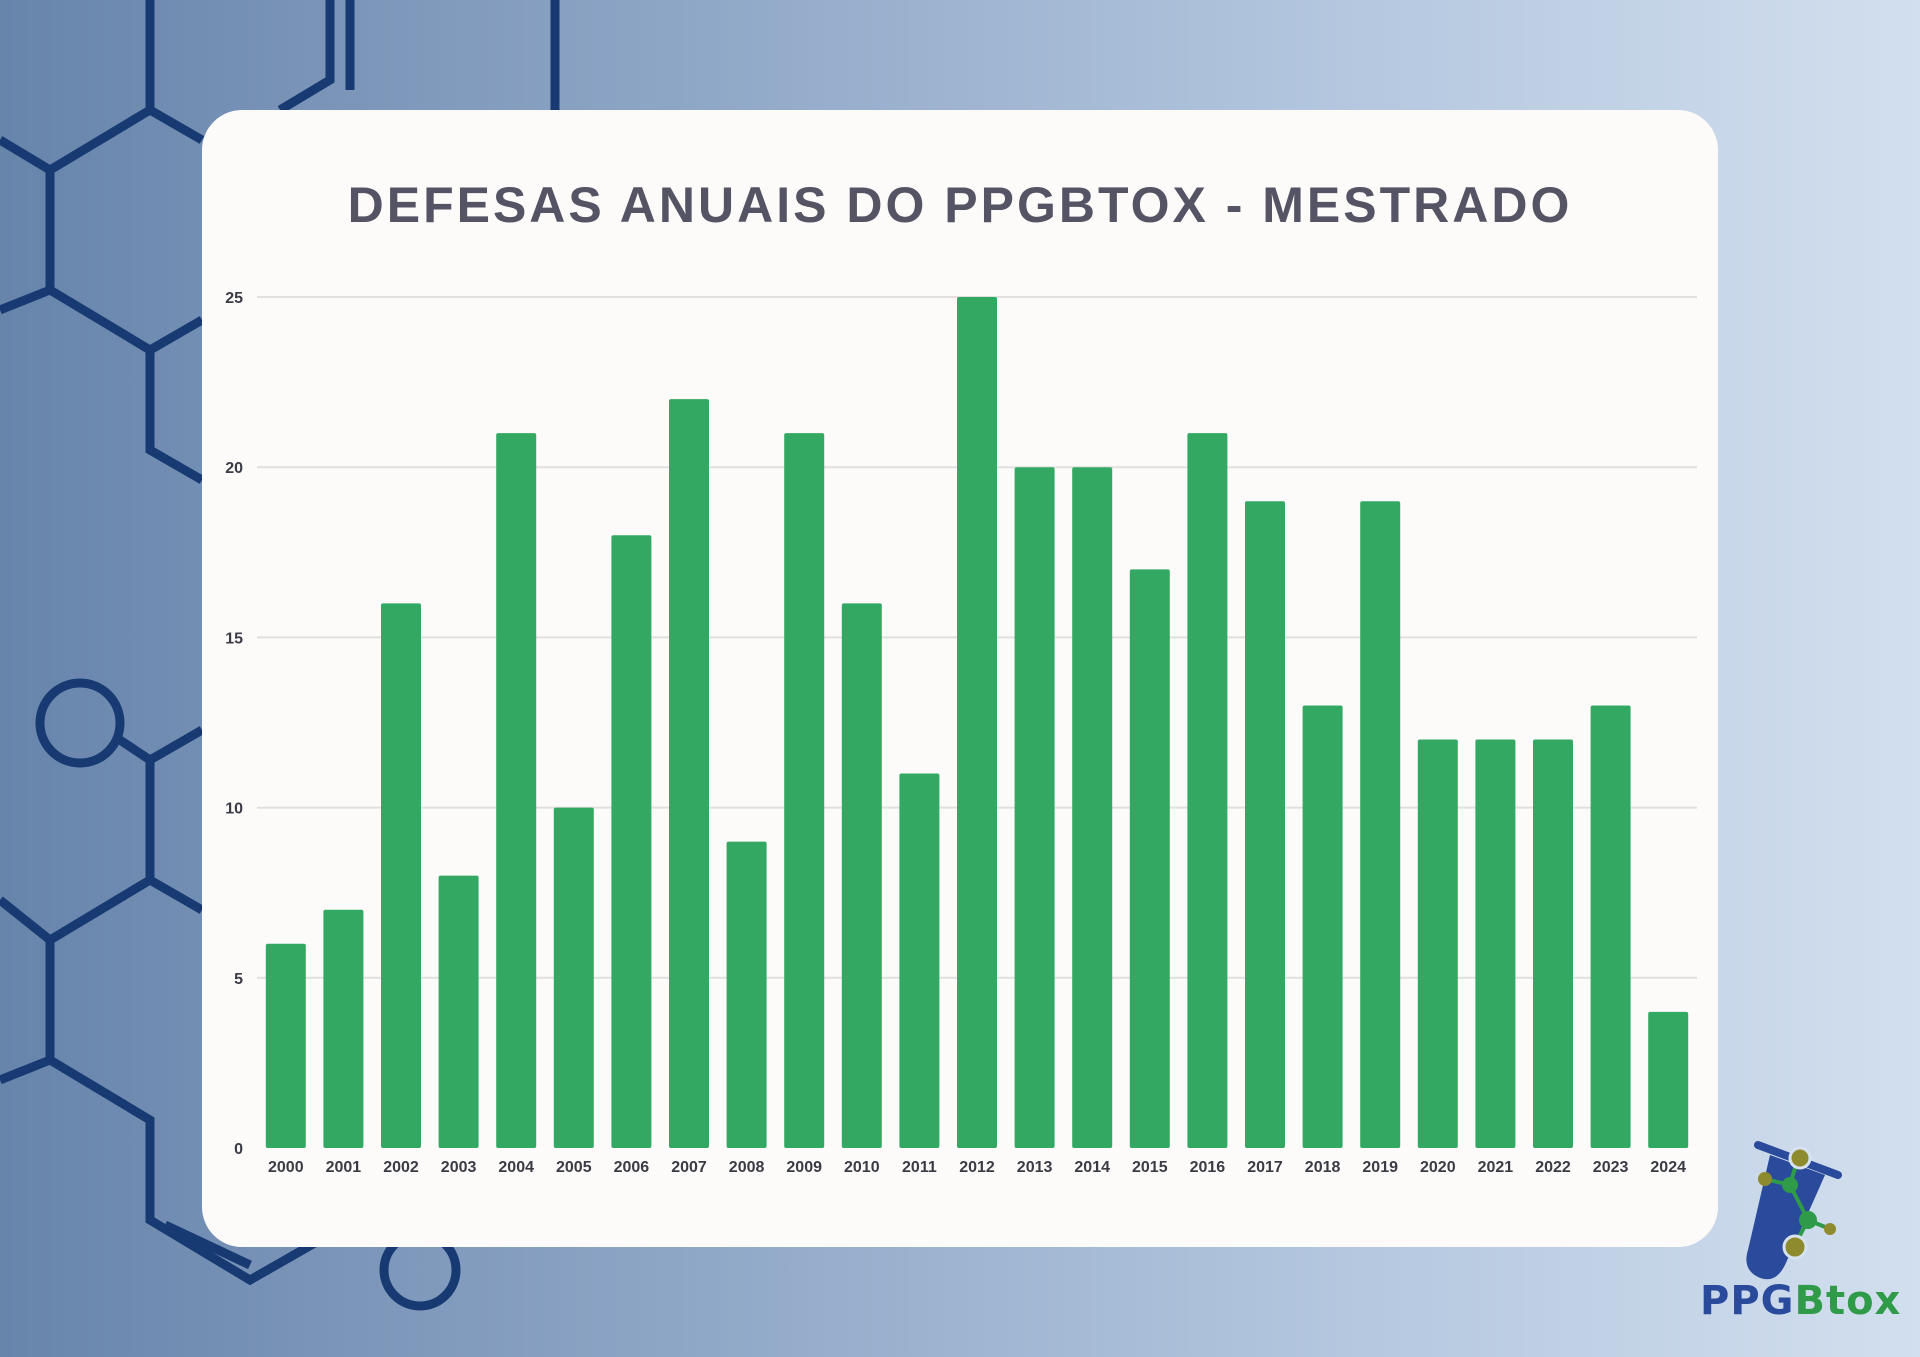  Describe the element at coordinates (1149, 858) in the screenshot. I see `bar-2015` at that location.